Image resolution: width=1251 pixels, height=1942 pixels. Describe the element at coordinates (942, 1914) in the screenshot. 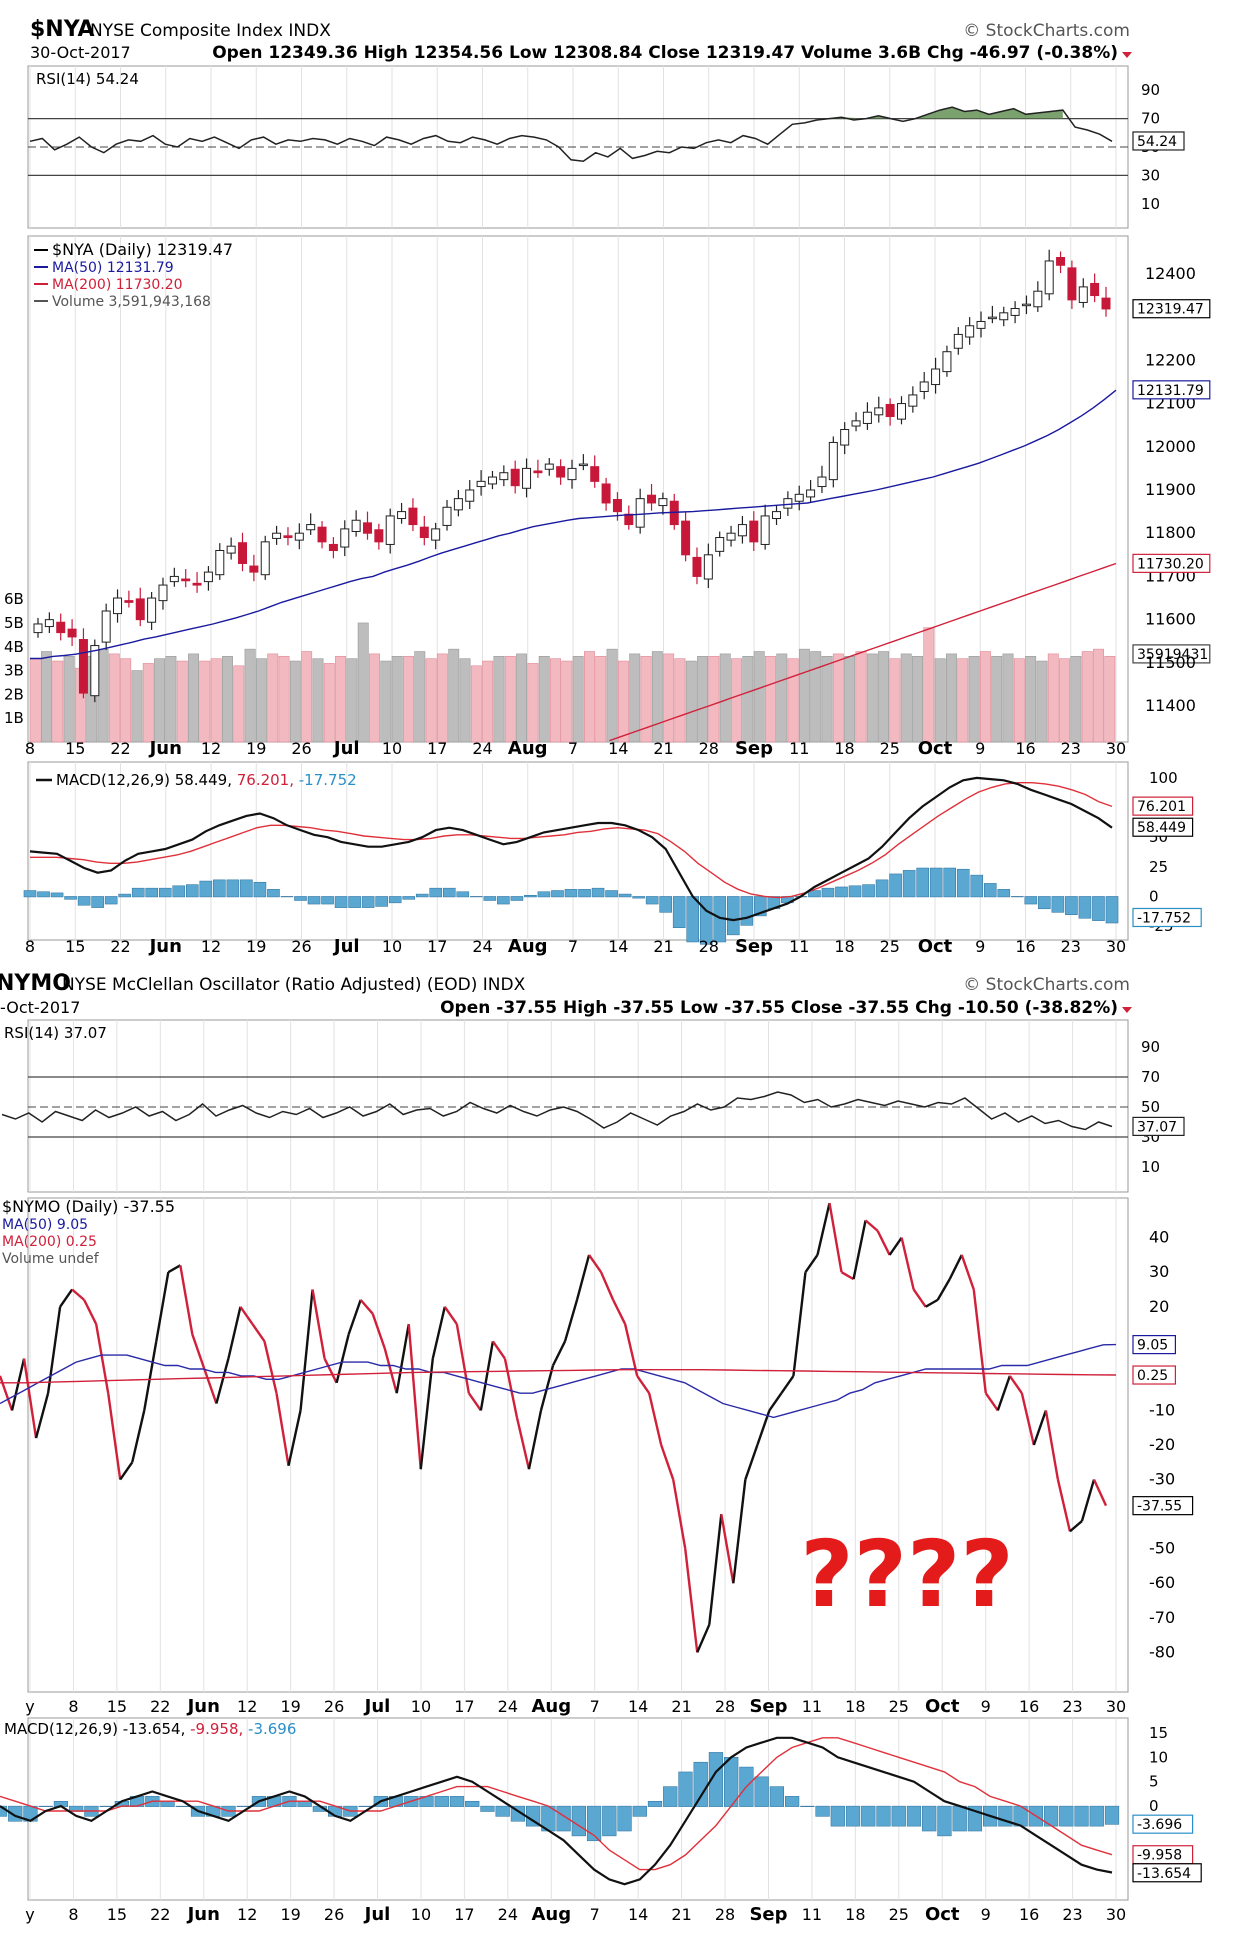

I see `x-tick-macd2: Oct` at that location.